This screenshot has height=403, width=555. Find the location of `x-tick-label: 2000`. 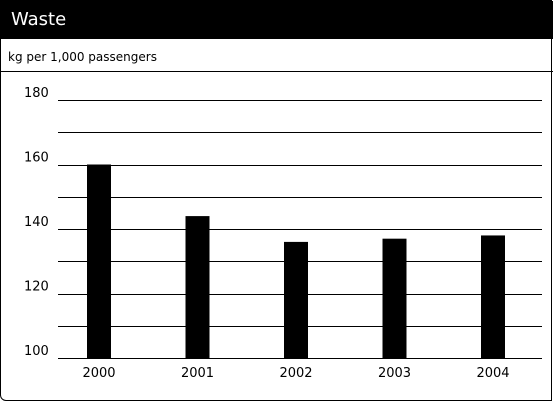

x-tick-label: 2000 is located at coordinates (98, 373).